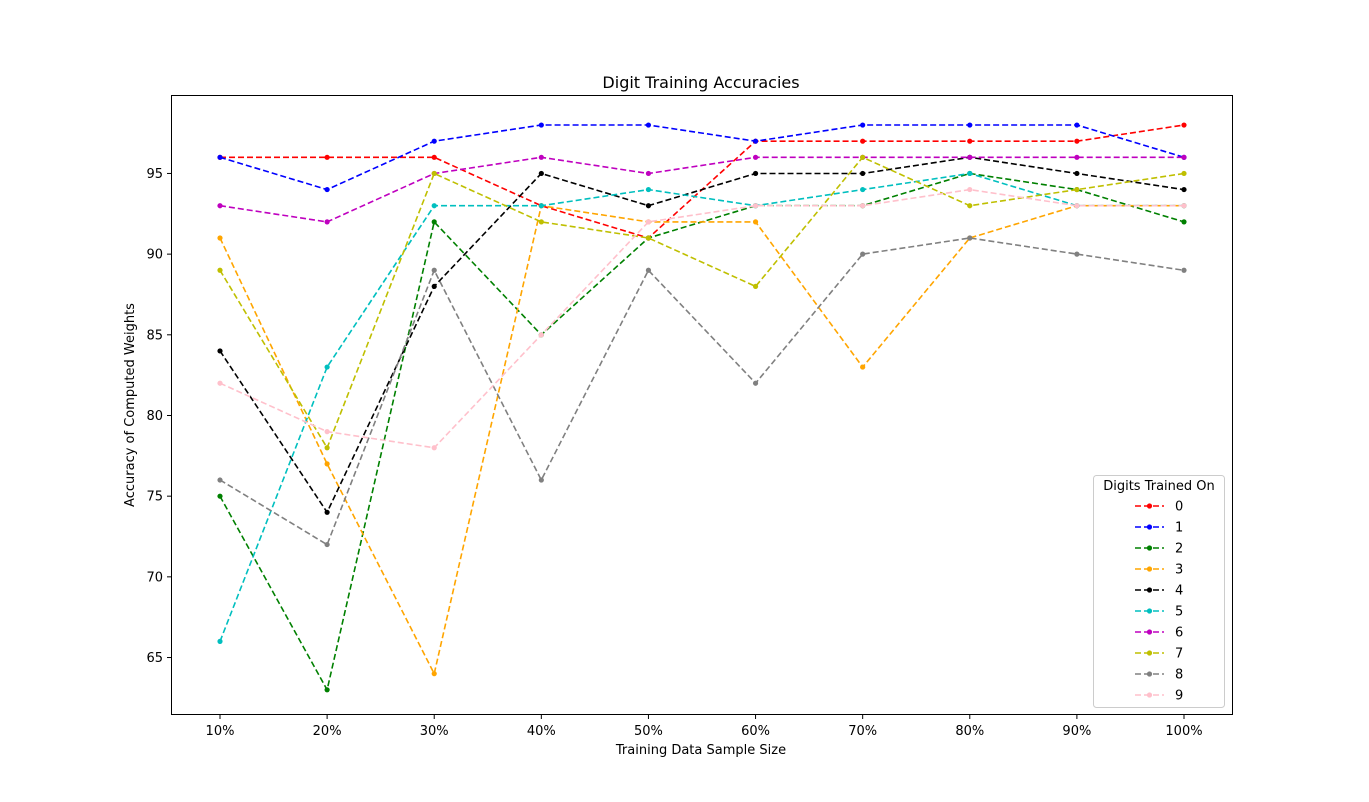 The height and width of the screenshot is (802, 1369). What do you see at coordinates (1179, 696) in the screenshot?
I see `legend-label: 9` at bounding box center [1179, 696].